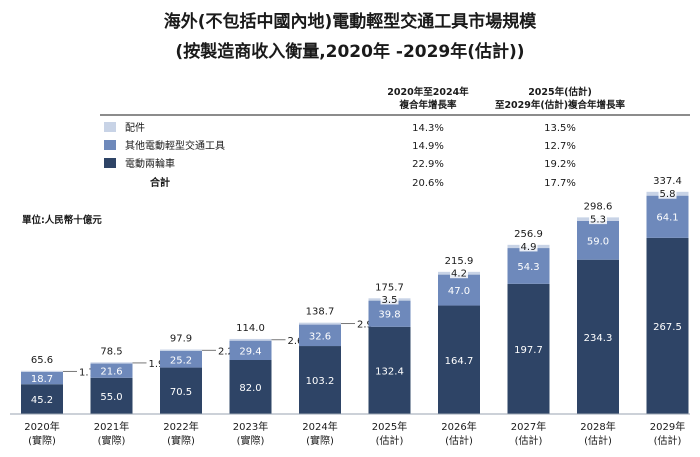 This screenshot has width=700, height=457. I want to click on unit-label: 單位:人民幣十億元, so click(62, 220).